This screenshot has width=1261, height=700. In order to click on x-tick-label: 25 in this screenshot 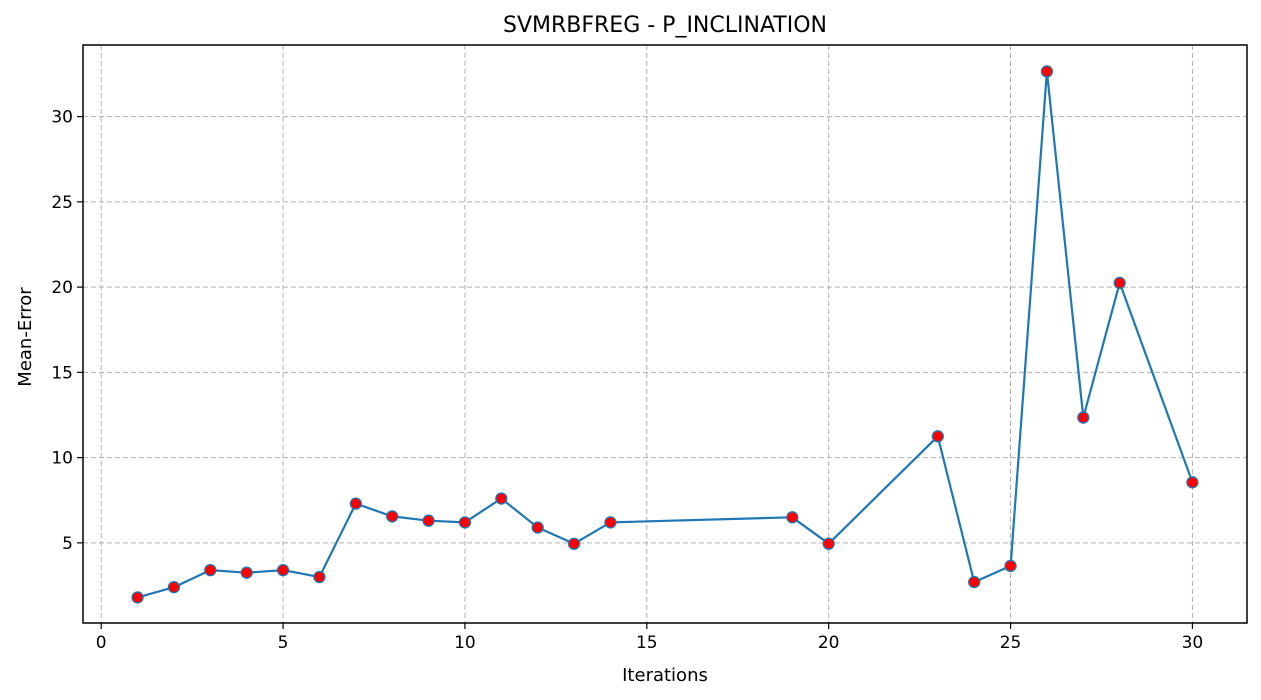, I will do `click(1011, 643)`.